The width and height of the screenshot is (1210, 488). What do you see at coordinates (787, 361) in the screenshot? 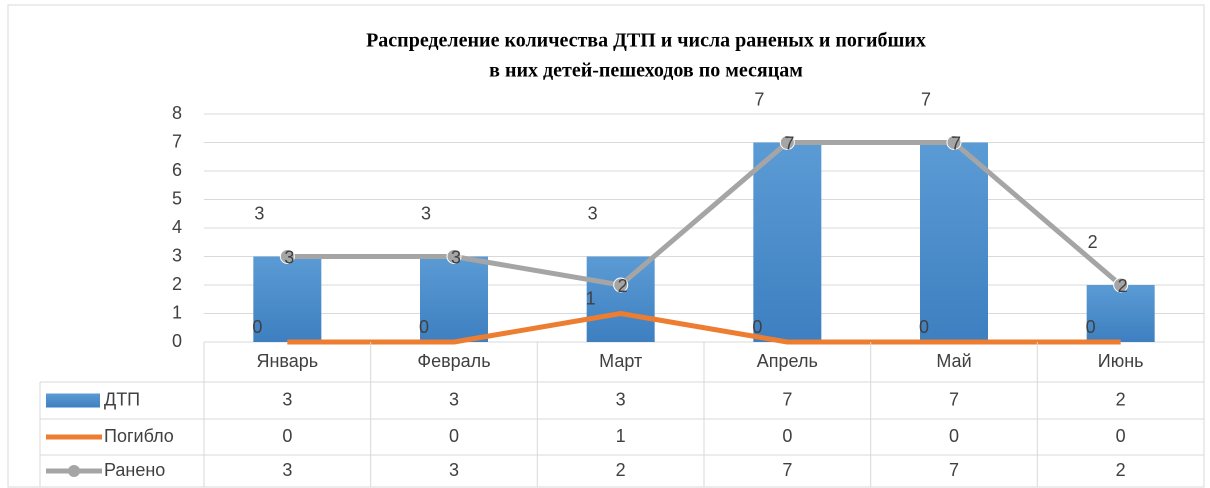
I see `x-tick-label: Апрель` at bounding box center [787, 361].